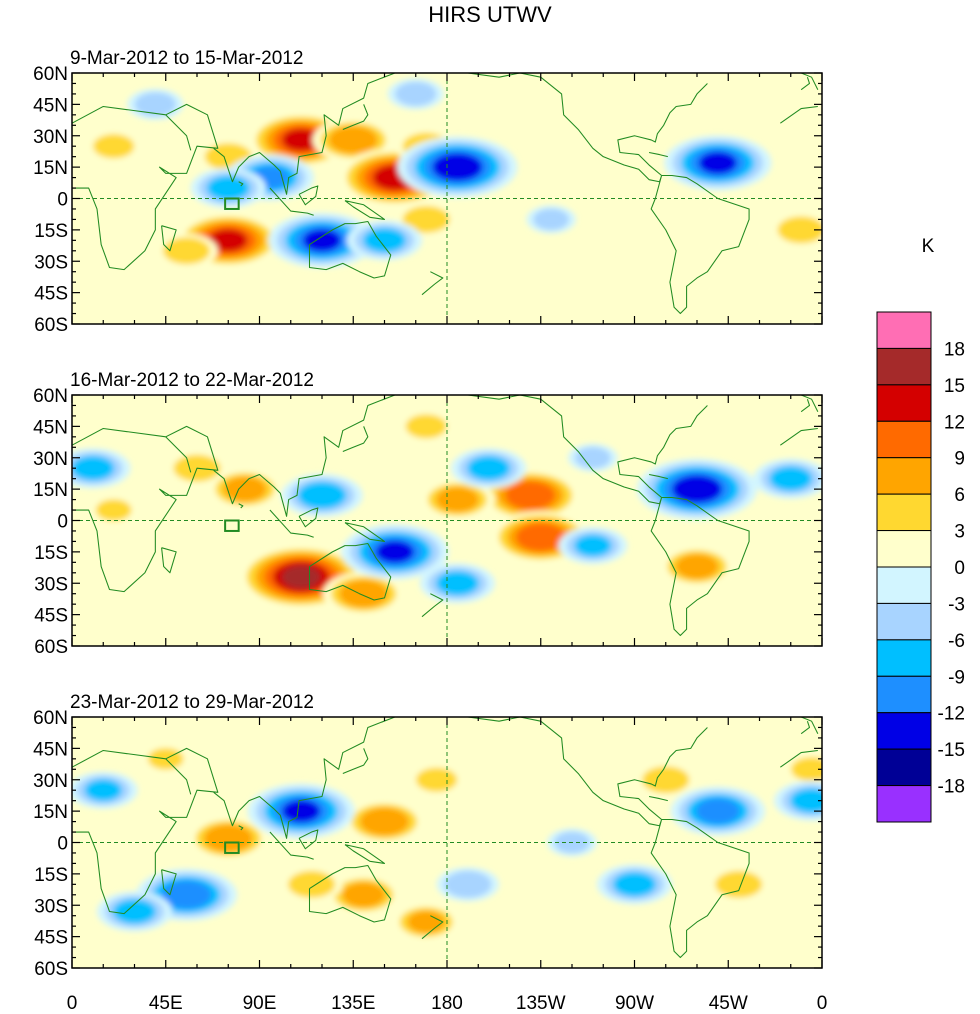  What do you see at coordinates (954, 386) in the screenshot?
I see `colorbar-label: 15` at bounding box center [954, 386].